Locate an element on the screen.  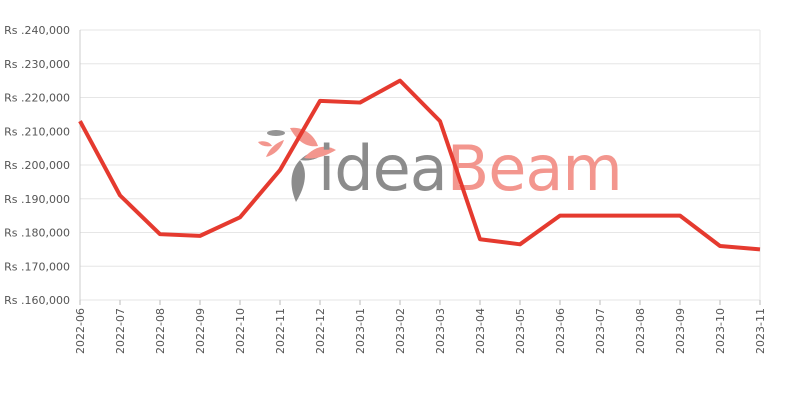
x-tick-label: 2022-06 is located at coordinates (80, 331).